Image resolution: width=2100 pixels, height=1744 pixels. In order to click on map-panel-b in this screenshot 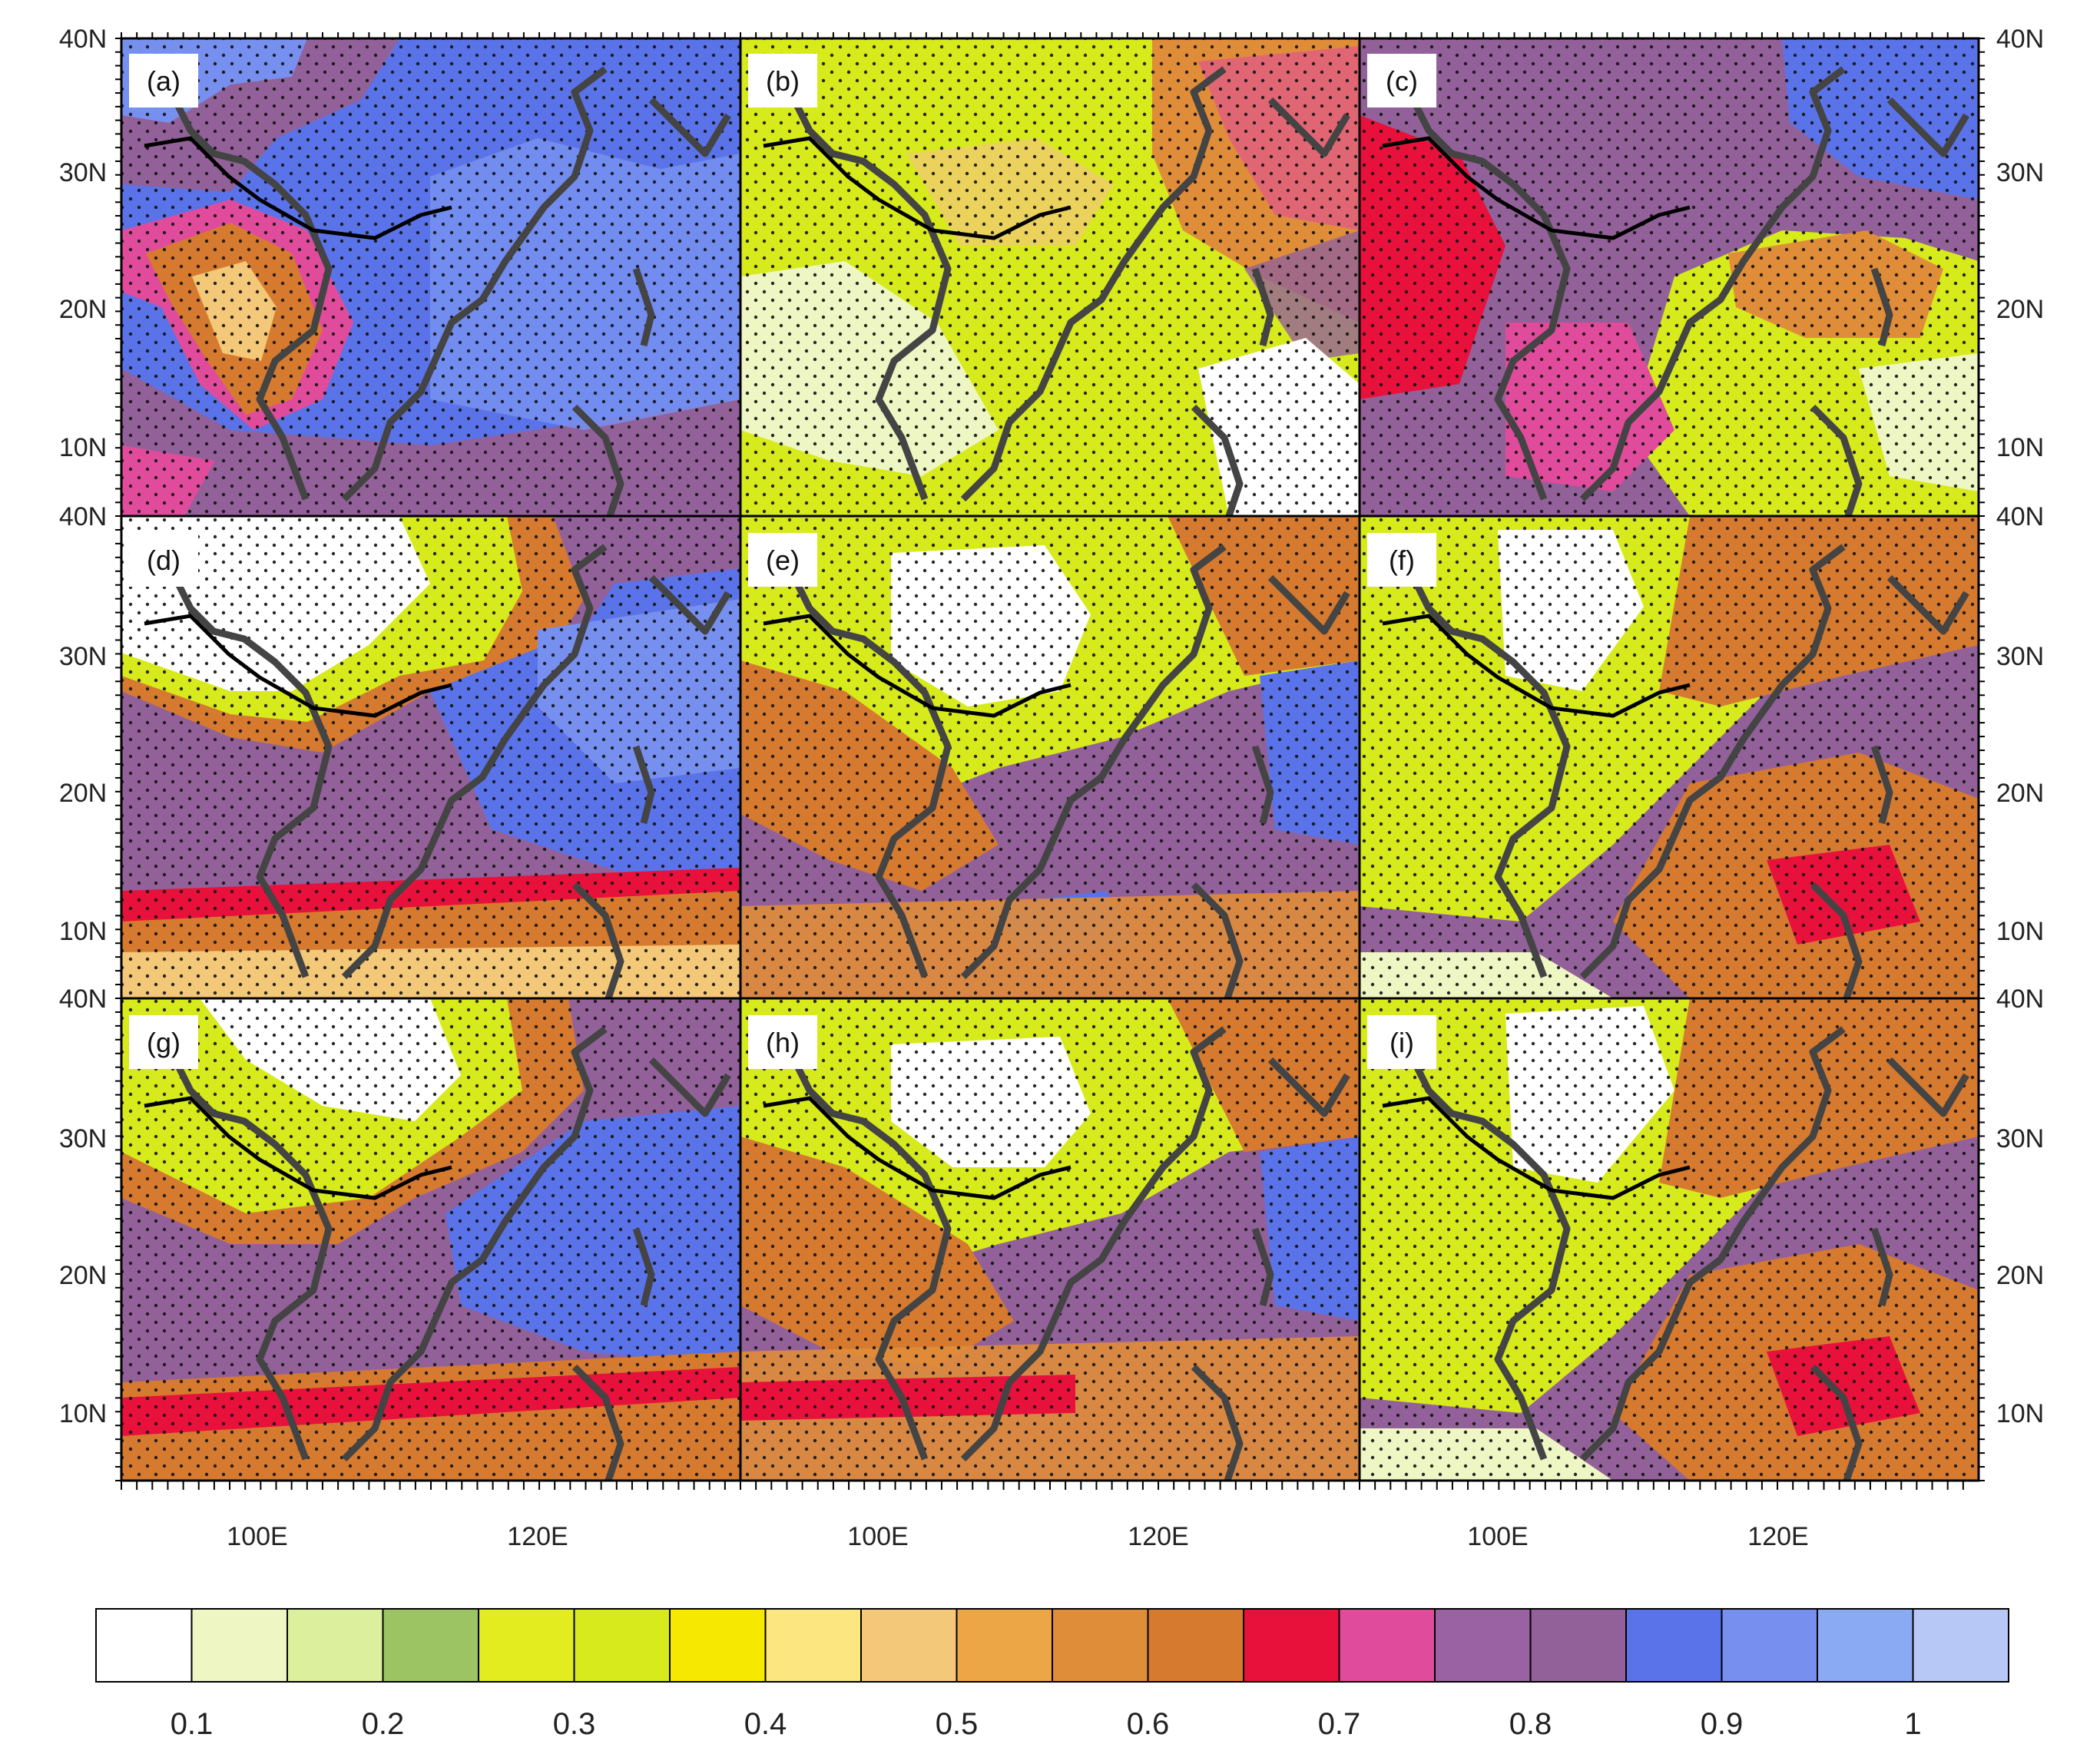, I will do `click(1050, 277)`.